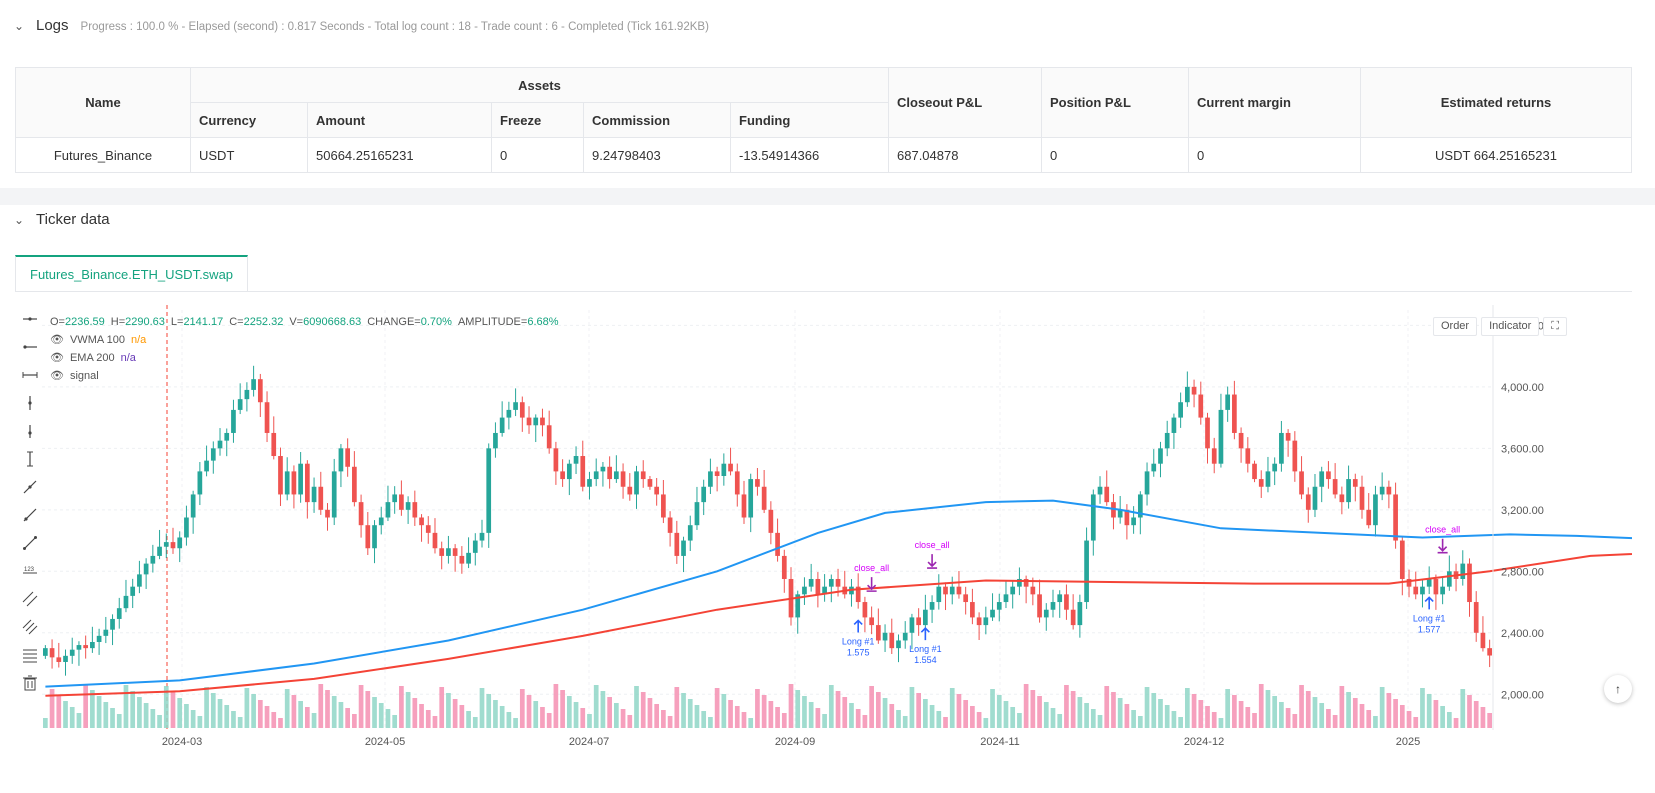 The width and height of the screenshot is (1655, 793). What do you see at coordinates (304, 340) in the screenshot?
I see `legend-vwma: 👁 VWMA 100 n/a` at bounding box center [304, 340].